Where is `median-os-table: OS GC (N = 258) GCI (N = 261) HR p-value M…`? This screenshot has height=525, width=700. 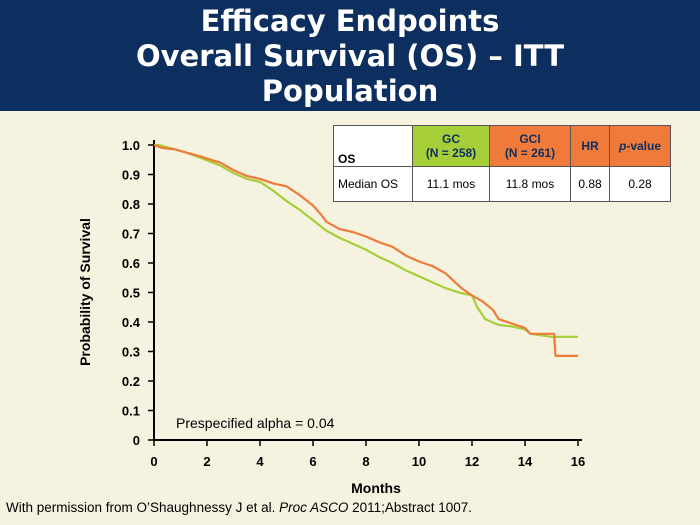
median-os-table: OS GC (N = 258) GCI (N = 261) HR p-value M… is located at coordinates (502, 163).